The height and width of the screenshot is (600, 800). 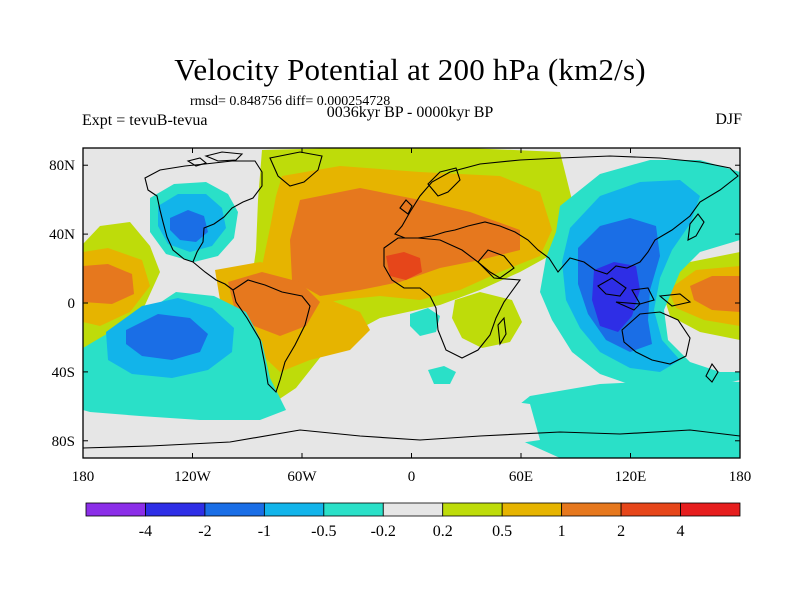 What do you see at coordinates (620, 419) in the screenshot?
I see `fill-southern-ocean-negative-band` at bounding box center [620, 419].